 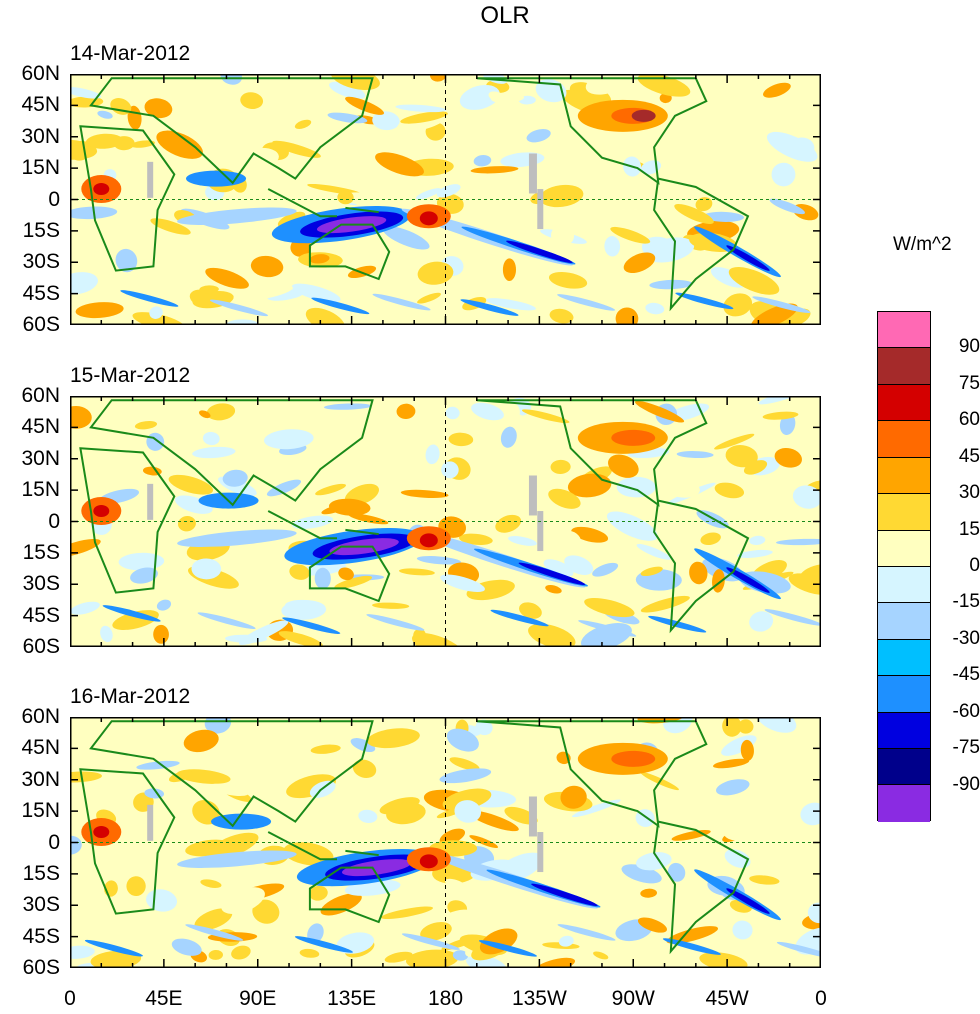 What do you see at coordinates (904, 566) in the screenshot?
I see `colorbar` at bounding box center [904, 566].